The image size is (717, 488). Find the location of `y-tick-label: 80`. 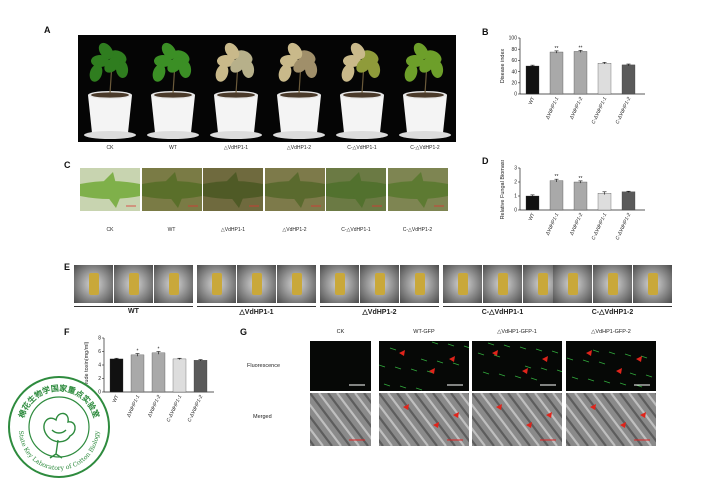

y-tick-label: 80 is located at coordinates (514, 50).